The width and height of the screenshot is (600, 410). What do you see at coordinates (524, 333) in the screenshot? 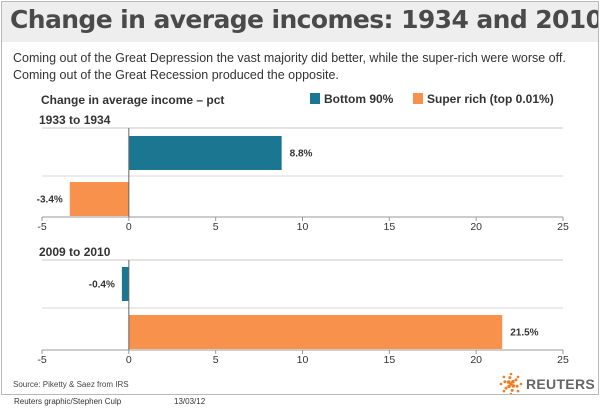
I see `data-label: 21.5%` at bounding box center [524, 333].